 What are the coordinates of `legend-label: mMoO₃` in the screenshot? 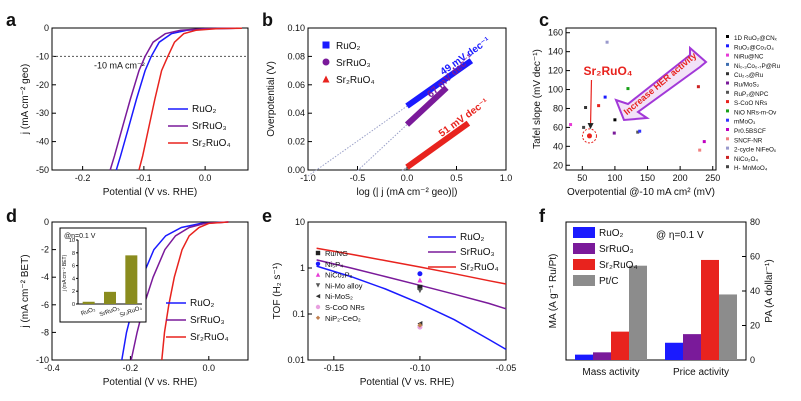 It's located at (745, 122).